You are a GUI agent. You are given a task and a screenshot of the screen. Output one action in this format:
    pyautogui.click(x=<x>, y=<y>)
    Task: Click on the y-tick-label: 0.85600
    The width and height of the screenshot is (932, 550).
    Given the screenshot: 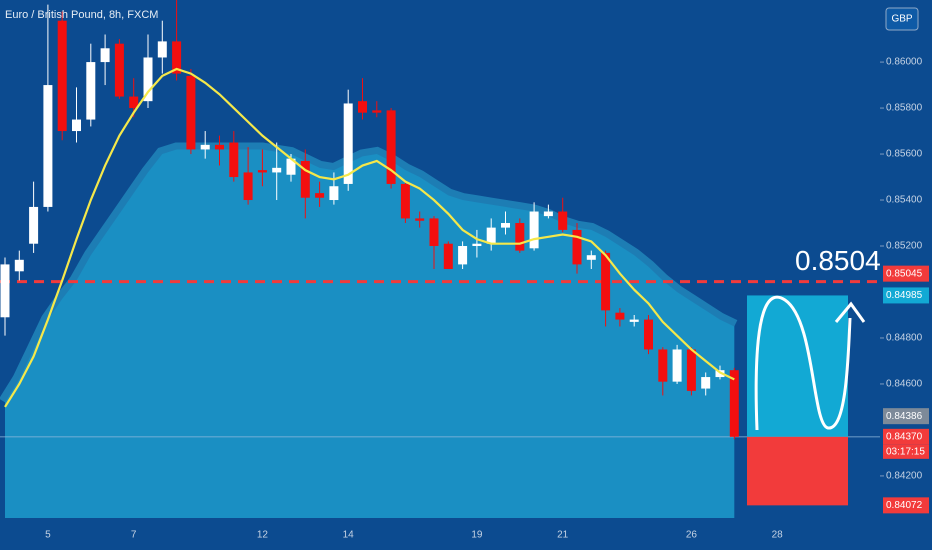 What is the action you would take?
    pyautogui.click(x=904, y=154)
    